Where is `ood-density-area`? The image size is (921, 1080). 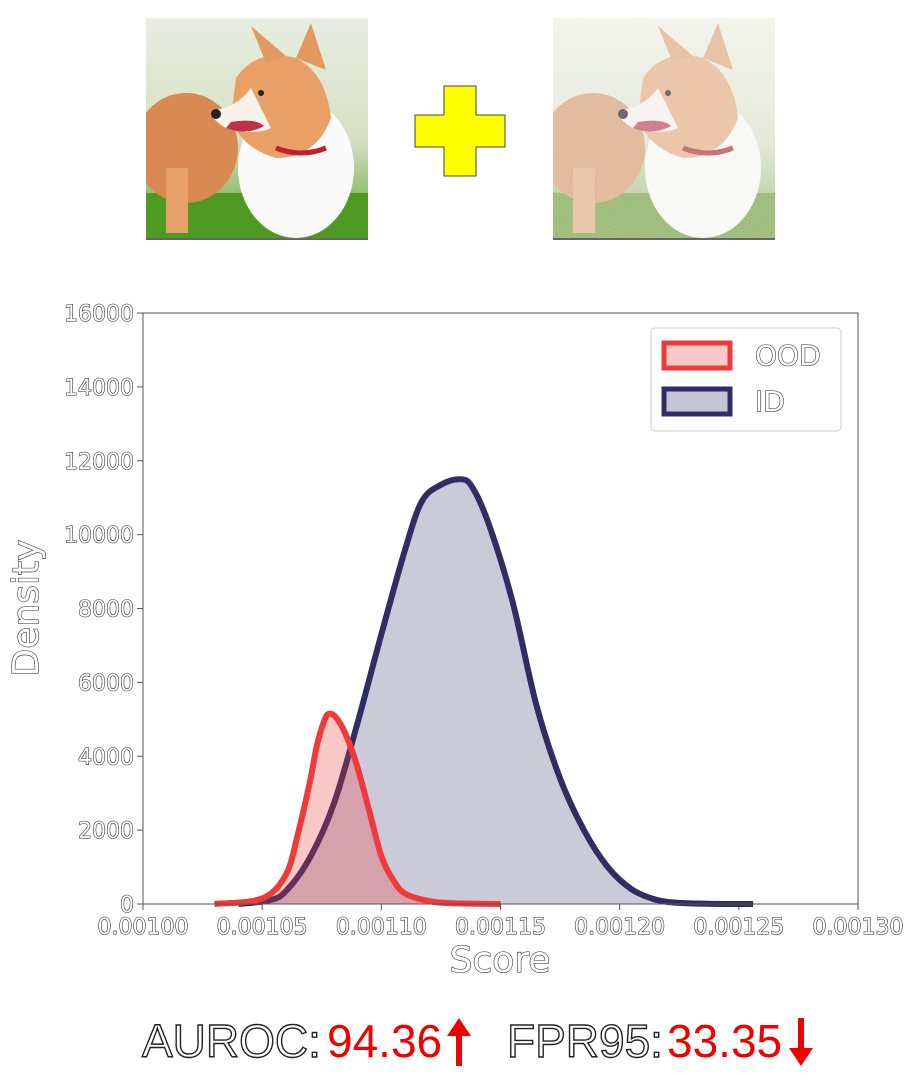 ood-density-area is located at coordinates (357, 808).